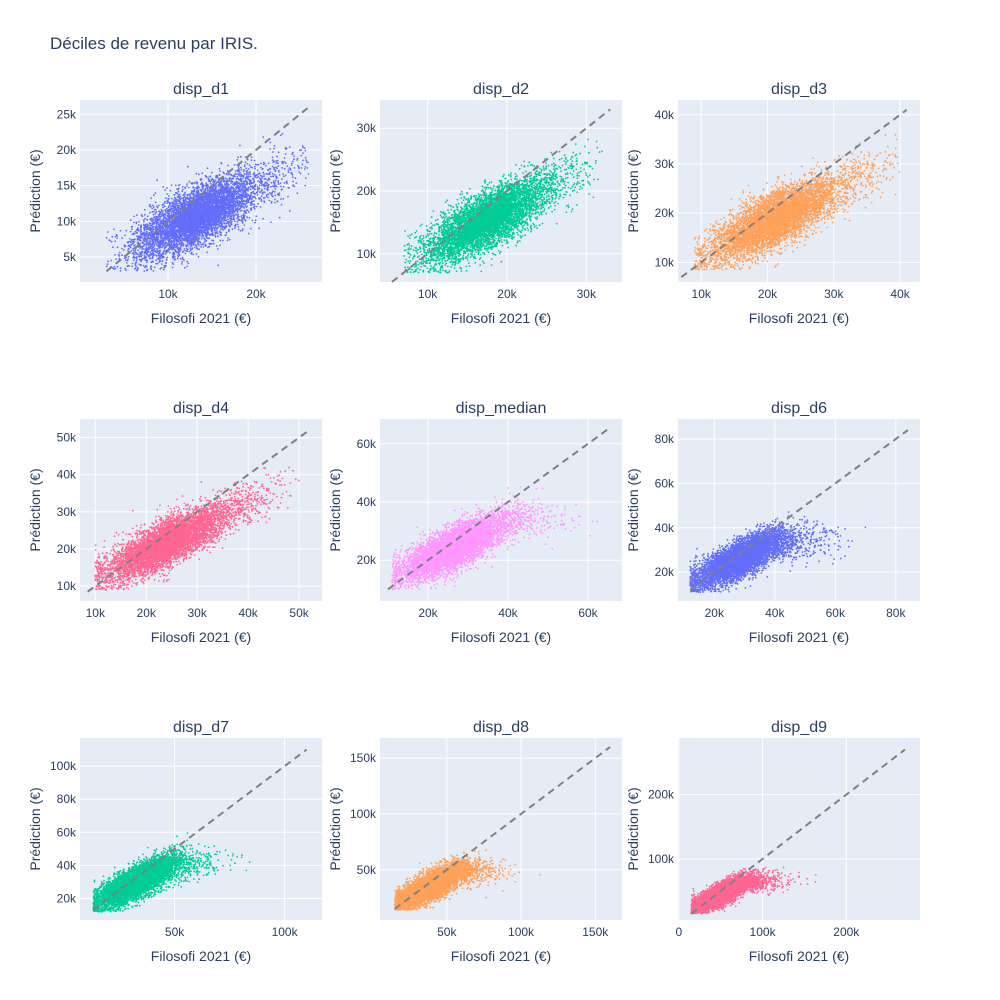  I want to click on y-tick-label: 20k, so click(67, 150).